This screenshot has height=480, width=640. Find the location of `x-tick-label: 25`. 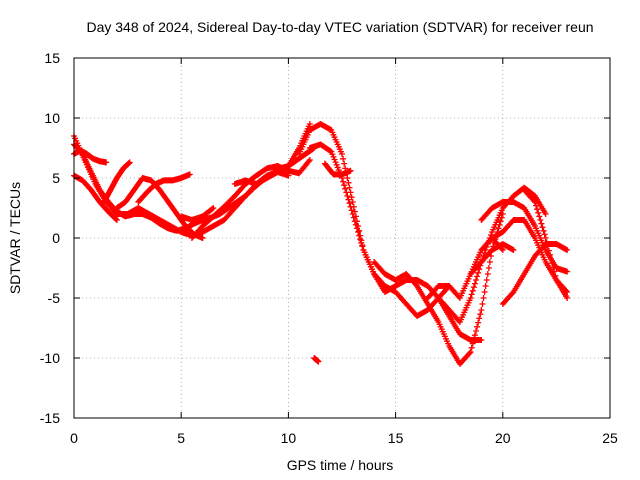

x-tick-label: 25 is located at coordinates (610, 438).